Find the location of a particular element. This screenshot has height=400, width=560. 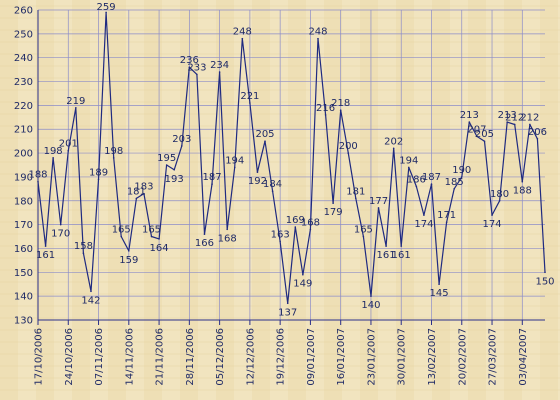

x-tick-label: 16/01/2007 is located at coordinates (341, 357).